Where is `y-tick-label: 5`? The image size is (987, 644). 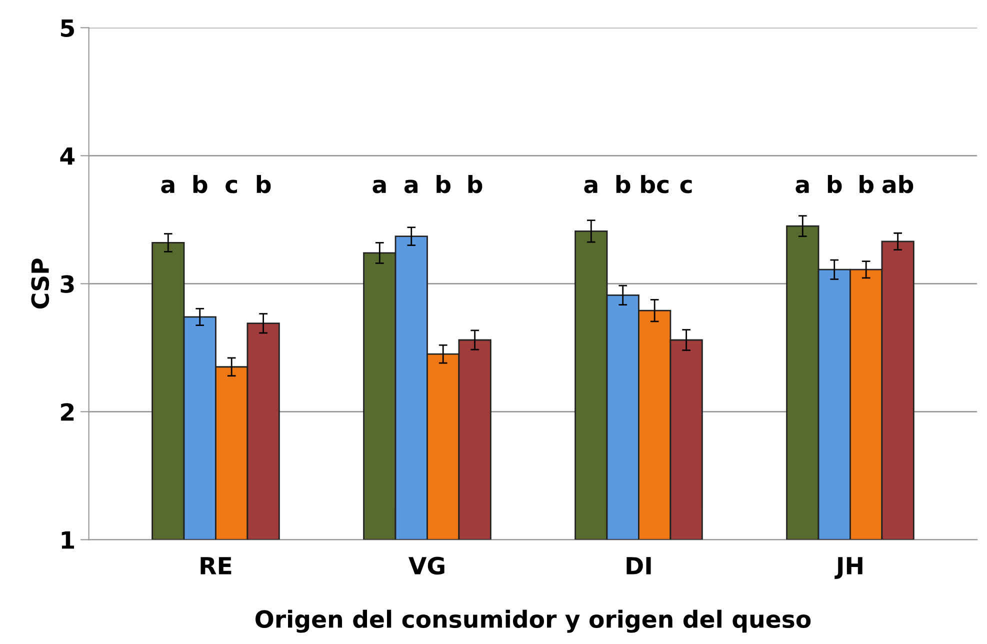 y-tick-label: 5 is located at coordinates (67, 28).